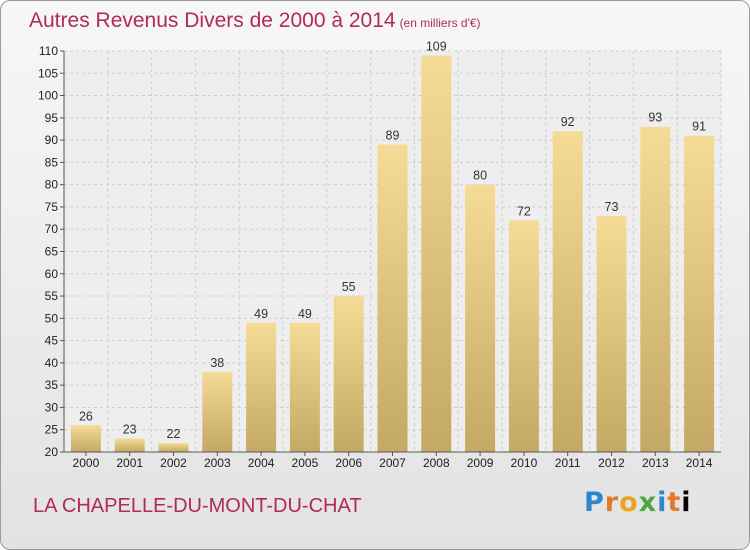 This screenshot has height=550, width=750. What do you see at coordinates (348, 463) in the screenshot?
I see `x-tick-label: 2006` at bounding box center [348, 463].